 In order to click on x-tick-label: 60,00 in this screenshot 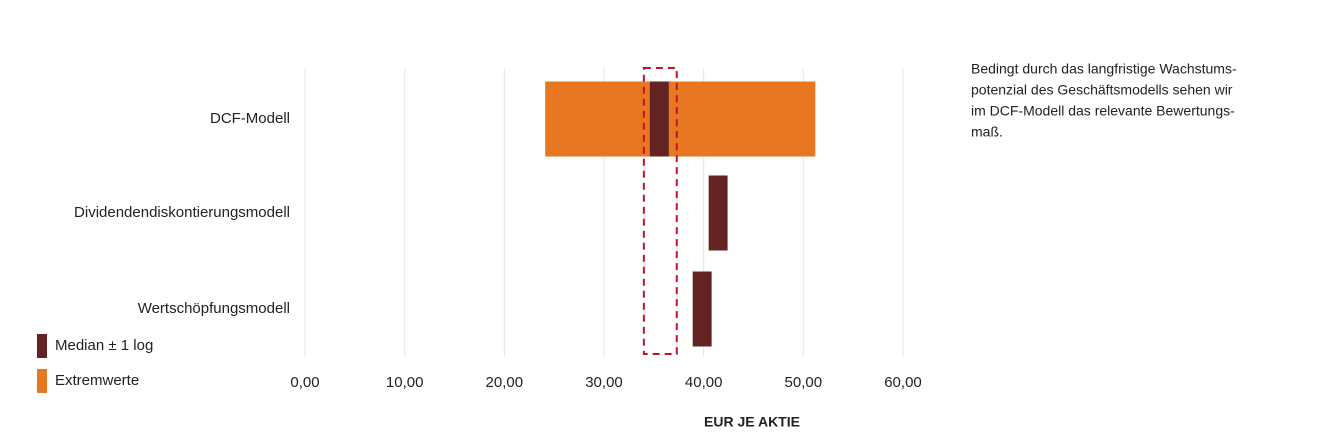, I will do `click(903, 382)`.